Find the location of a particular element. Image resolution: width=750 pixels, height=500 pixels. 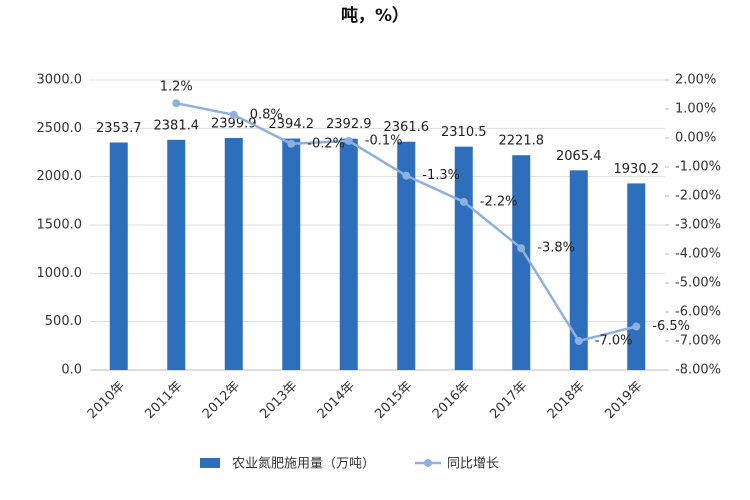

x-tick-label: 2010年 is located at coordinates (106, 400).